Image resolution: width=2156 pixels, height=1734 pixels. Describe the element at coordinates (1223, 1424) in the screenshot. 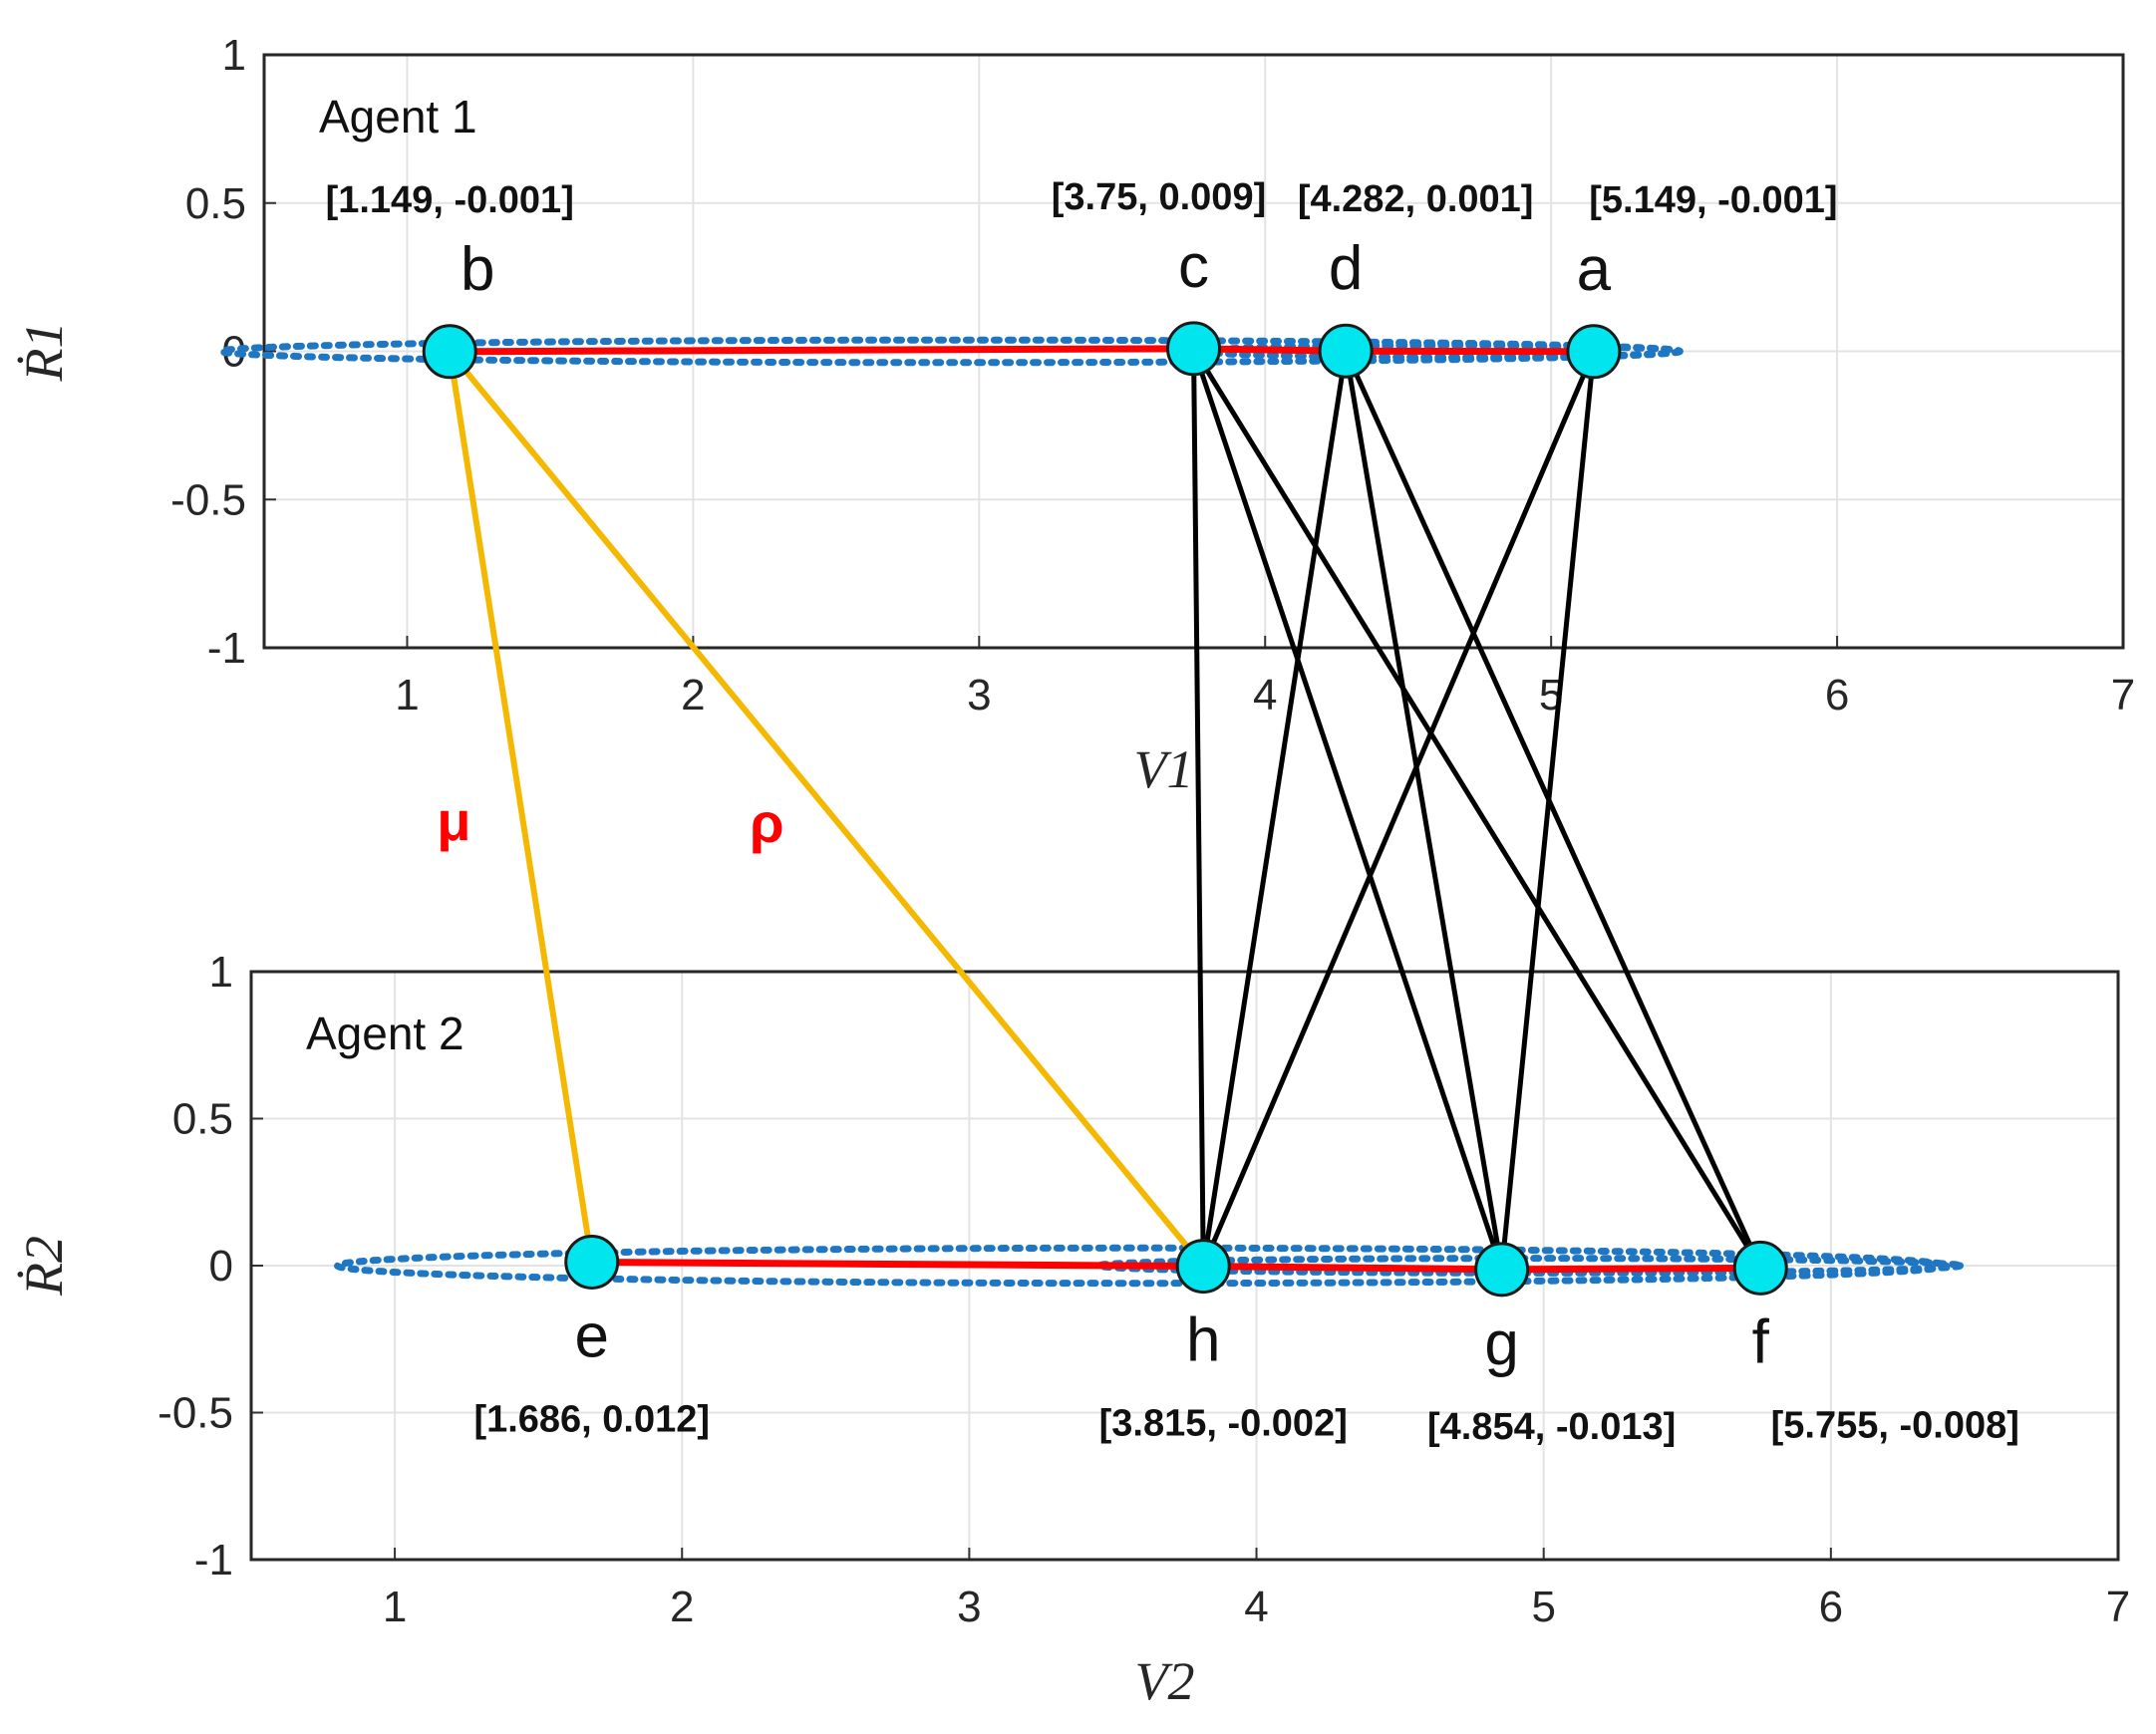

I see `node-coord-h: [3.815, -0.002]` at that location.